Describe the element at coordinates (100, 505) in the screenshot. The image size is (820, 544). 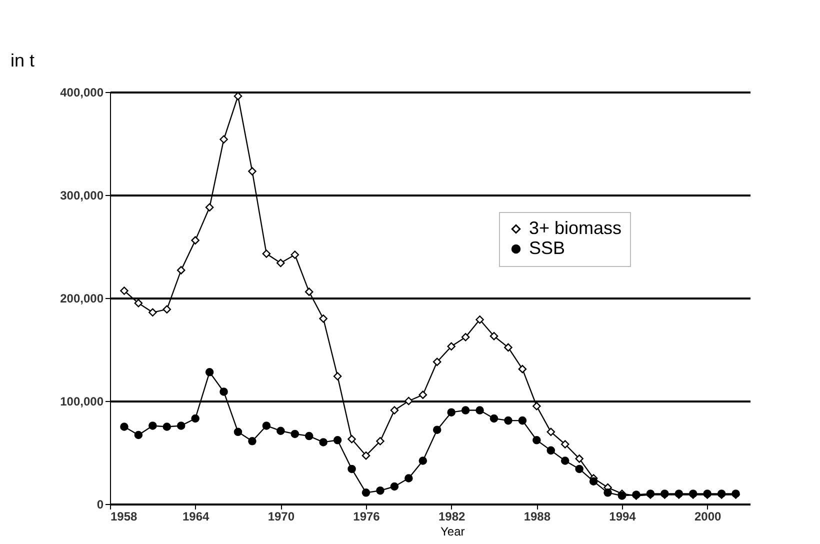
I see `y-tick-label: 0` at that location.